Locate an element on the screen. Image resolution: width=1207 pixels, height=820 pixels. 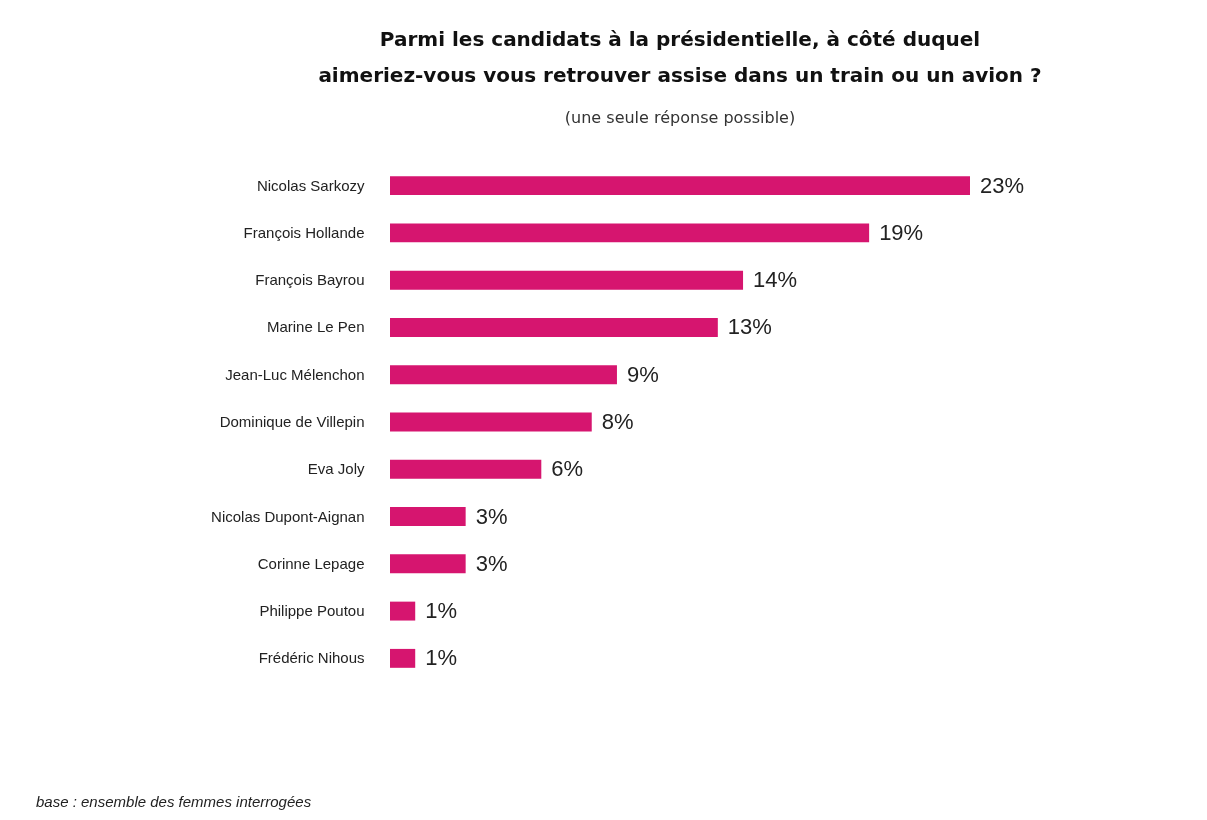
y-tick-label: Philippe Poutou is located at coordinates (312, 611).